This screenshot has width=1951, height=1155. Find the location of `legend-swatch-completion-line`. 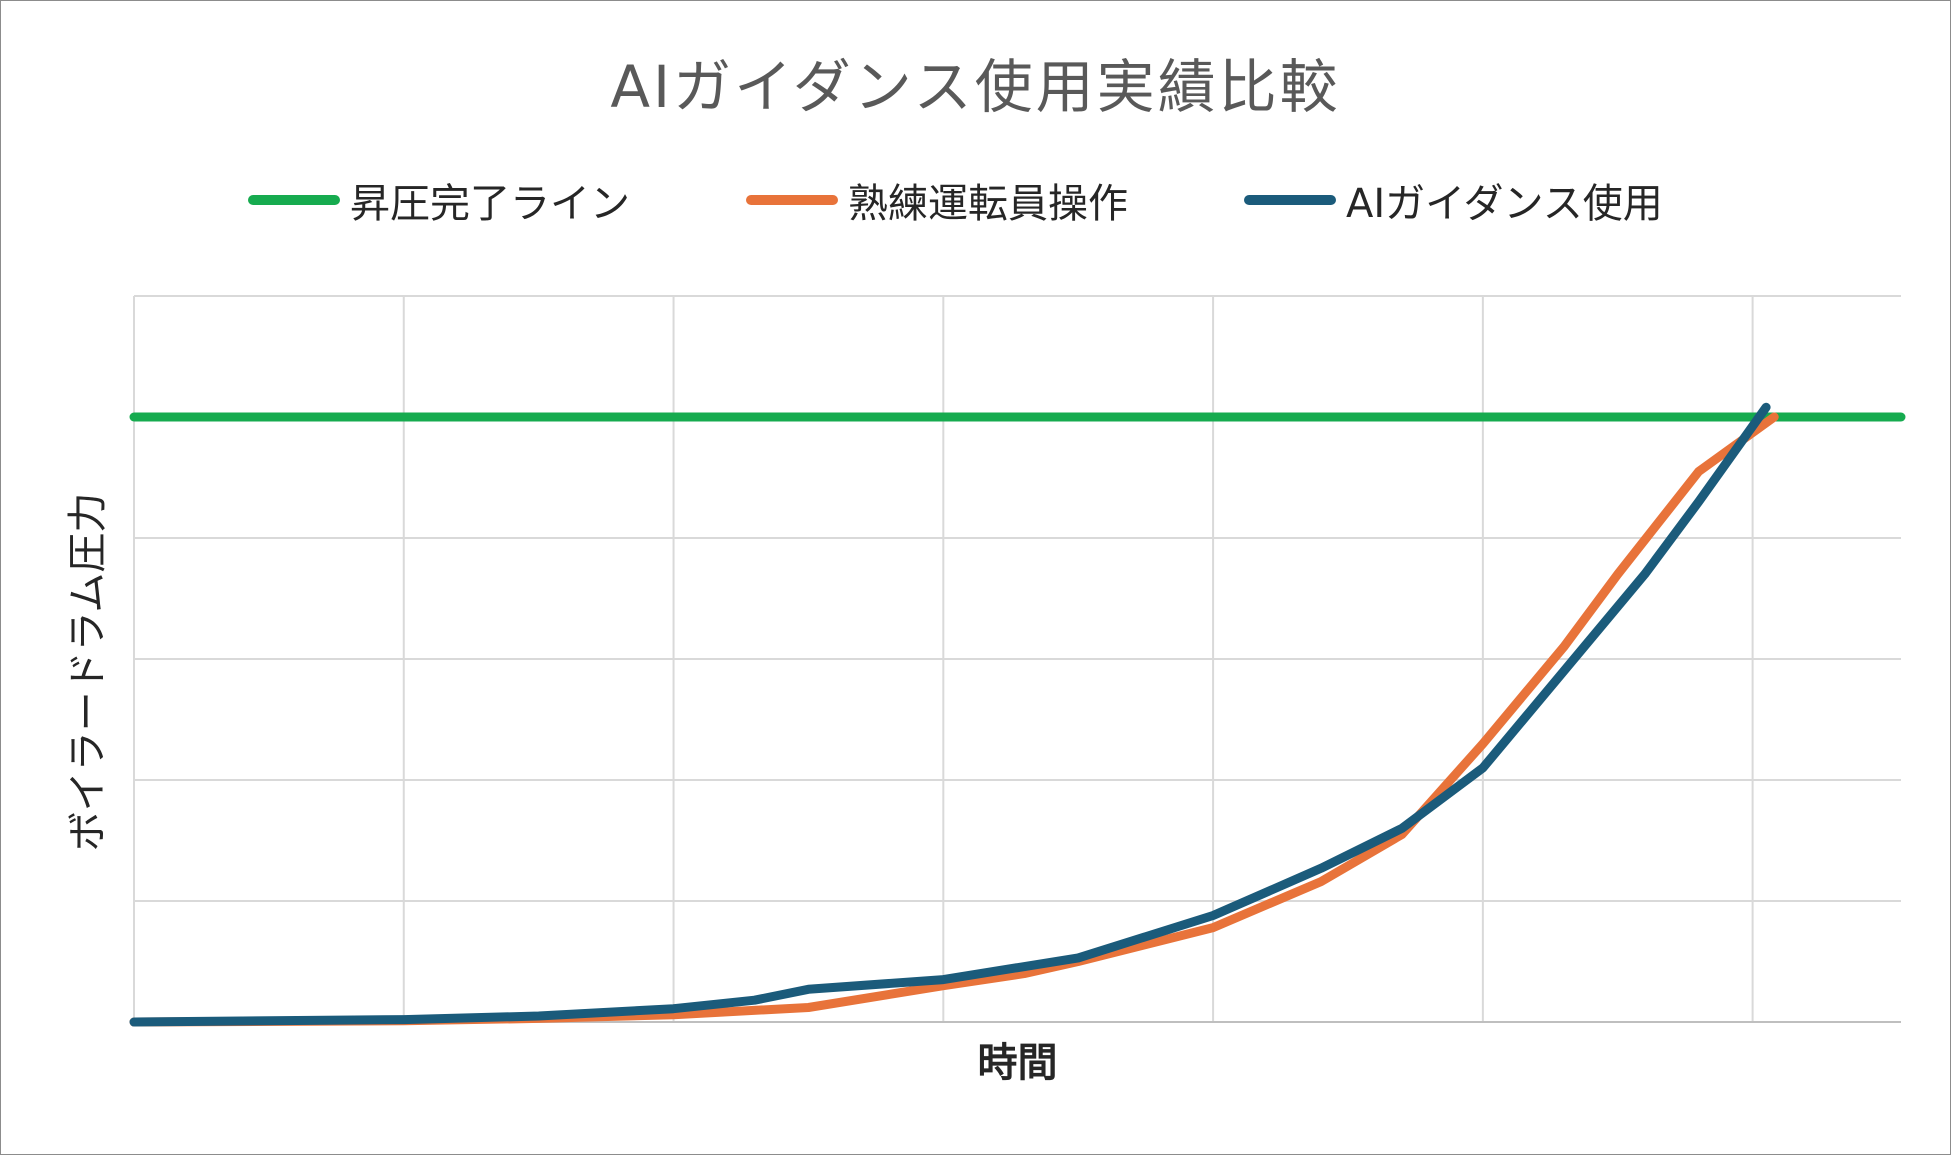

legend-swatch-completion-line is located at coordinates (294, 200).